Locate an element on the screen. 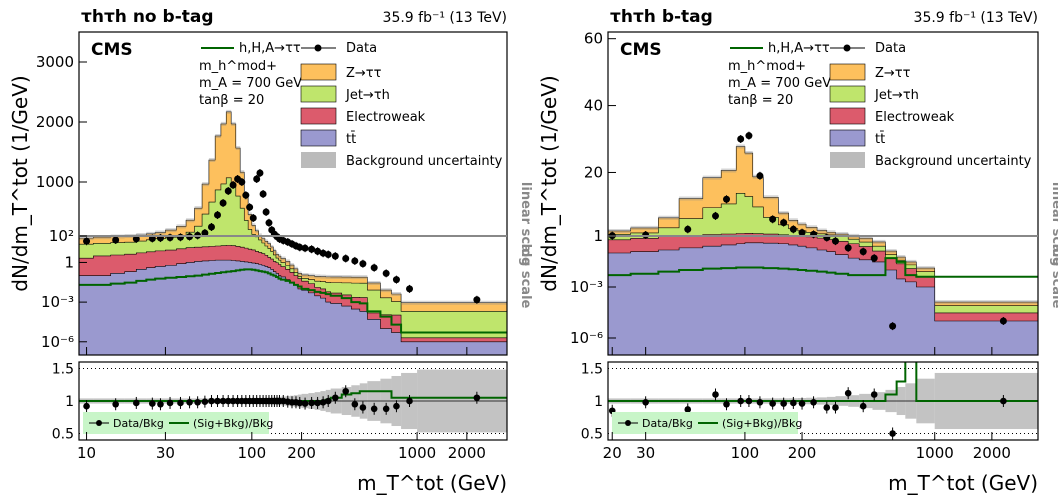  ratio-legend-sig-label: (Sig+Bkg)/Bkg is located at coordinates (762, 423).